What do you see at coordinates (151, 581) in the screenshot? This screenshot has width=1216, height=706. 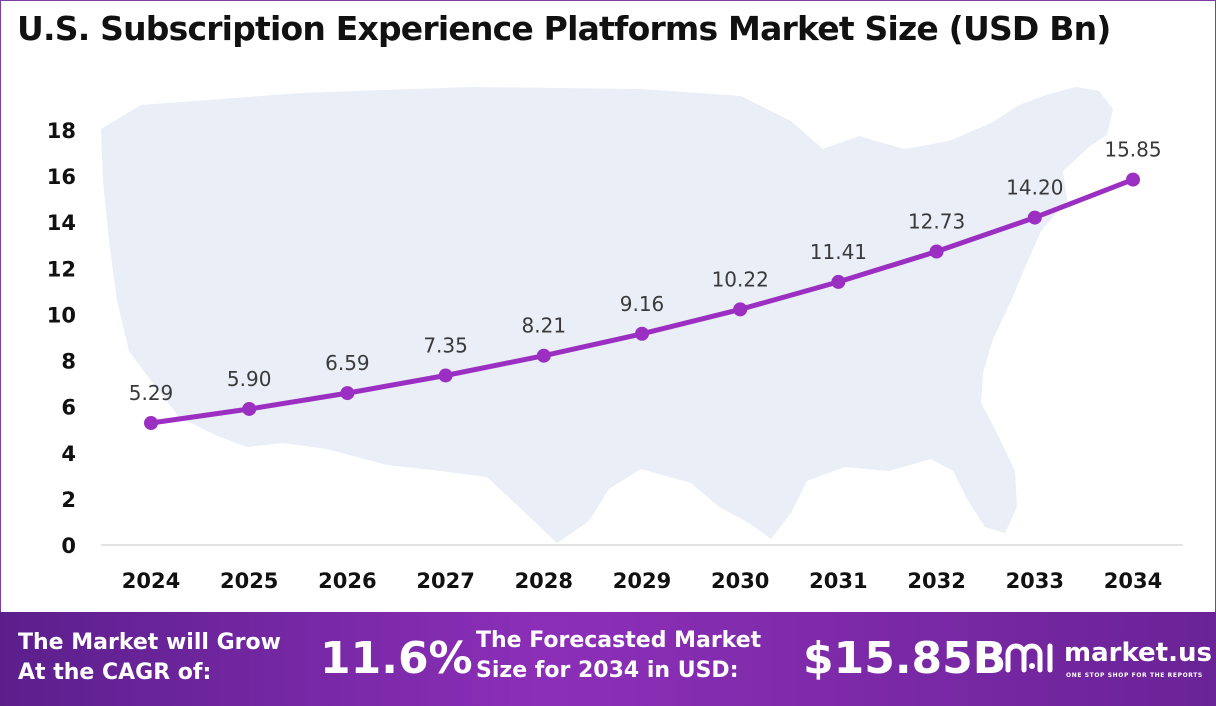 I see `x-tick-label: 2024` at bounding box center [151, 581].